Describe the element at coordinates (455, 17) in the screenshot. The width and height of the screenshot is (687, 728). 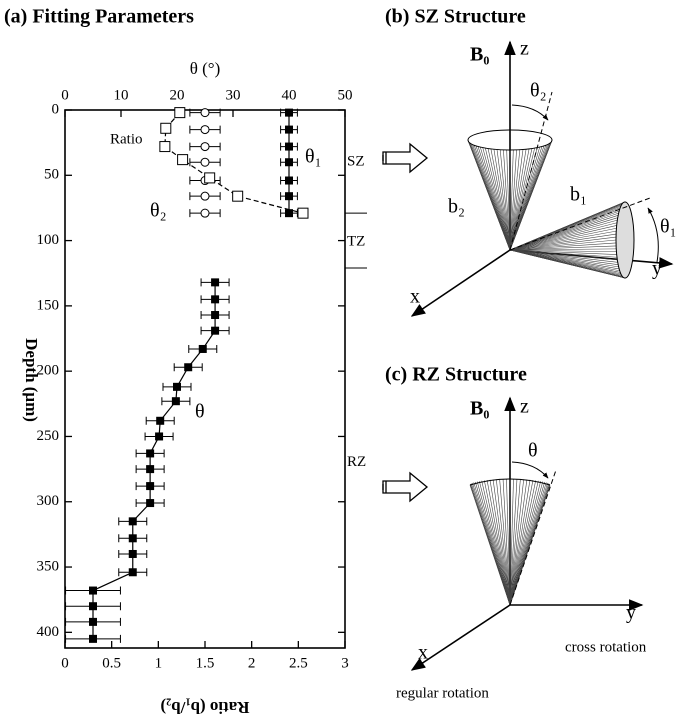
I see `diagram-title: (b) SZ Structure` at that location.